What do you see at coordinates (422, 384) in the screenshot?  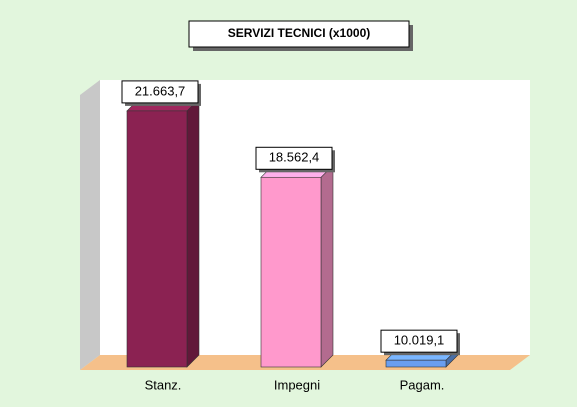 I see `x-tick-label: Pagam.` at bounding box center [422, 384].